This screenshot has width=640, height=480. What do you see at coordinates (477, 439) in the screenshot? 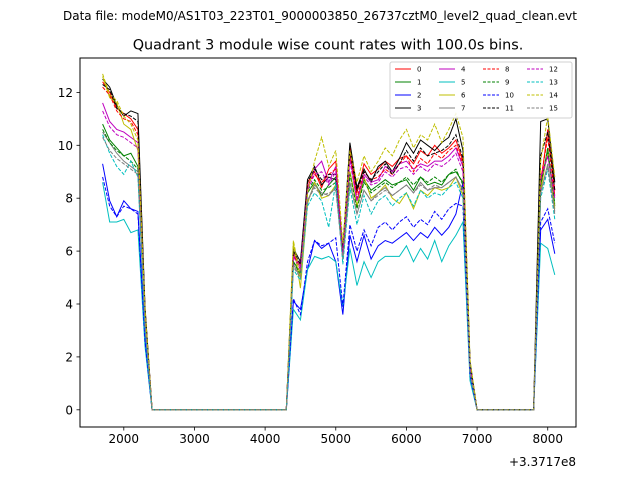
I see `x-tick-label: 7000` at bounding box center [477, 439].